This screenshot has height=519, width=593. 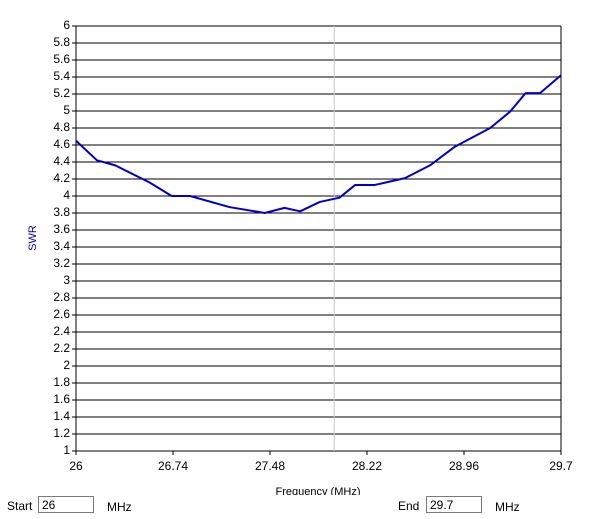 What do you see at coordinates (61, 416) in the screenshot?
I see `y-tick-label: 1.4` at bounding box center [61, 416].